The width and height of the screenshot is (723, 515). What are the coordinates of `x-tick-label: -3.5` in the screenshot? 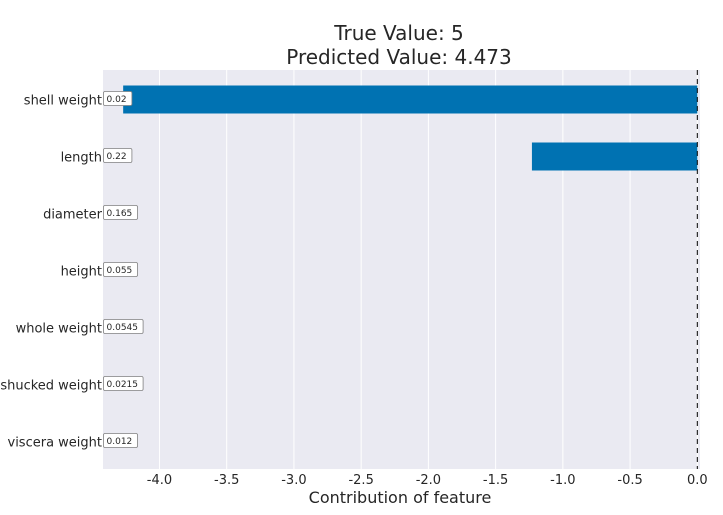 It's located at (226, 480).